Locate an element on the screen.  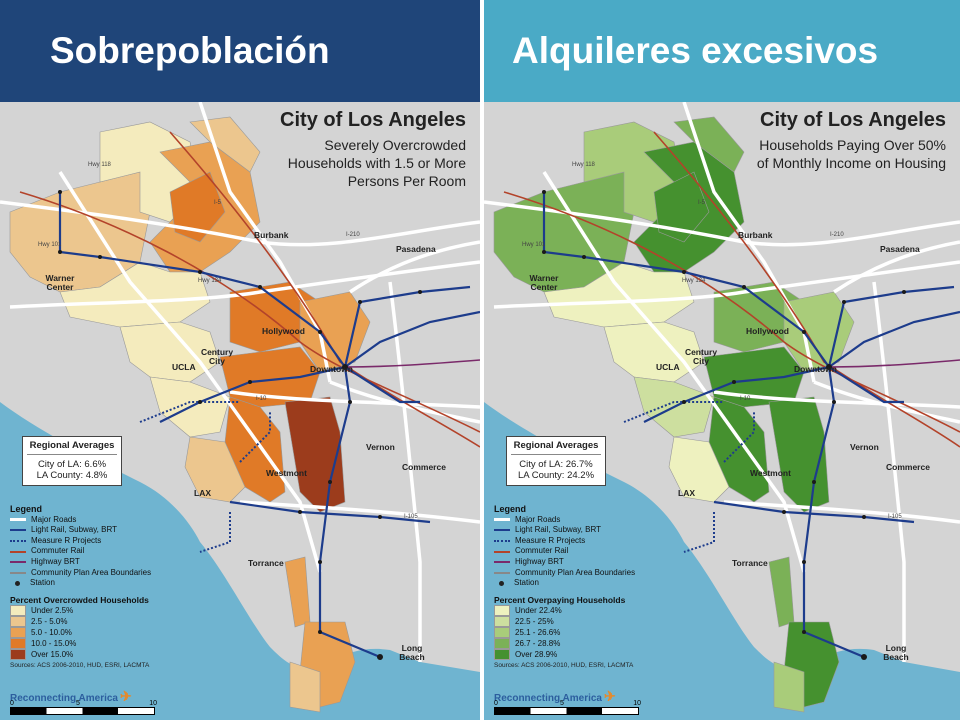
county-average: LA County: 4.8% is located at coordinates (72, 475).